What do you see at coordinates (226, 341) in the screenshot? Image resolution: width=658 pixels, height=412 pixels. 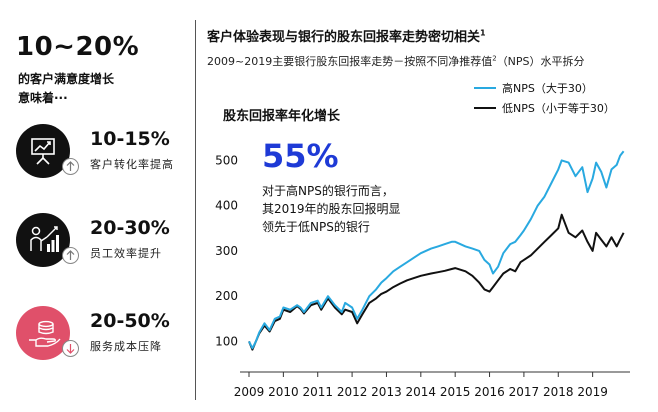 I see `y-tick-label: 100` at bounding box center [226, 341].